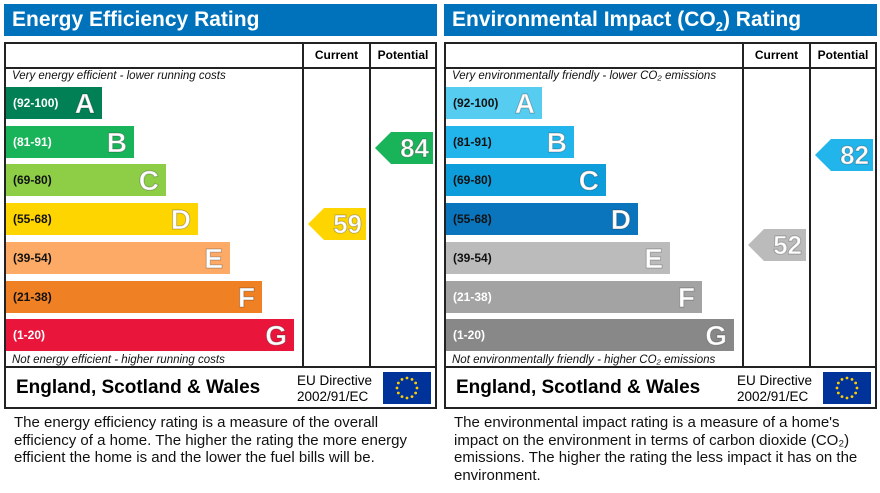 This screenshot has height=493, width=880. I want to click on potential-rating-arrow: 82, so click(844, 155).